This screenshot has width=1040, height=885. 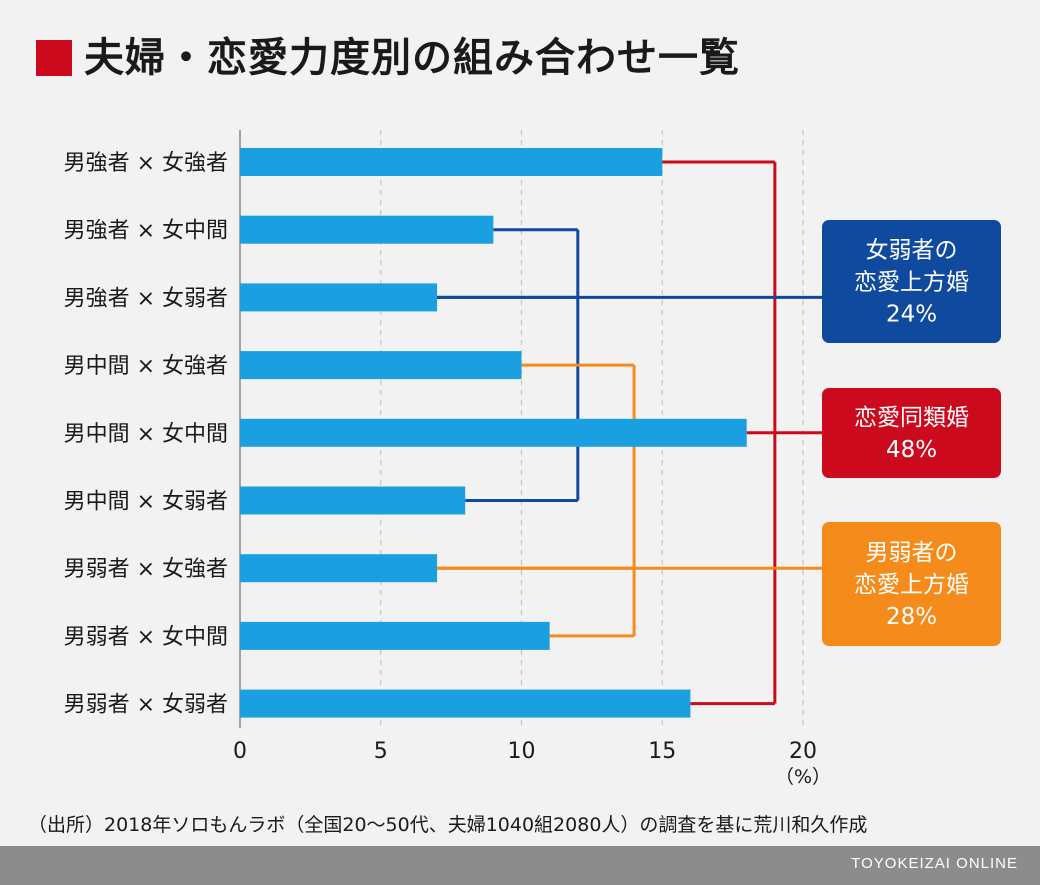 I want to click on unit-label: （%）, so click(x=803, y=777).